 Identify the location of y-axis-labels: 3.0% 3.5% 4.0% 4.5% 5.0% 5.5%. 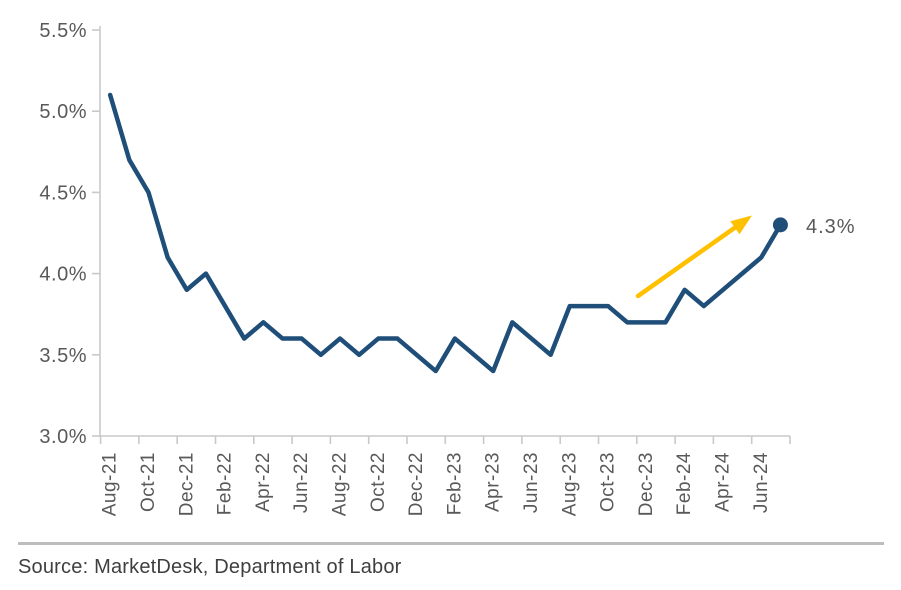
(63, 234).